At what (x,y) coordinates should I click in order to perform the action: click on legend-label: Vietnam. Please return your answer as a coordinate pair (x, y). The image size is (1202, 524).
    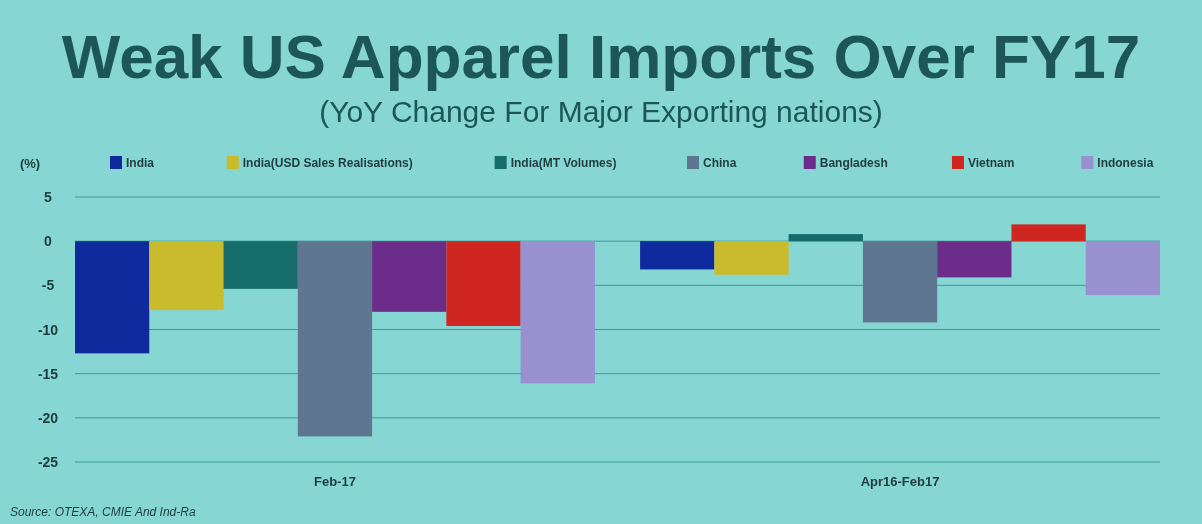
    Looking at the image, I should click on (991, 163).